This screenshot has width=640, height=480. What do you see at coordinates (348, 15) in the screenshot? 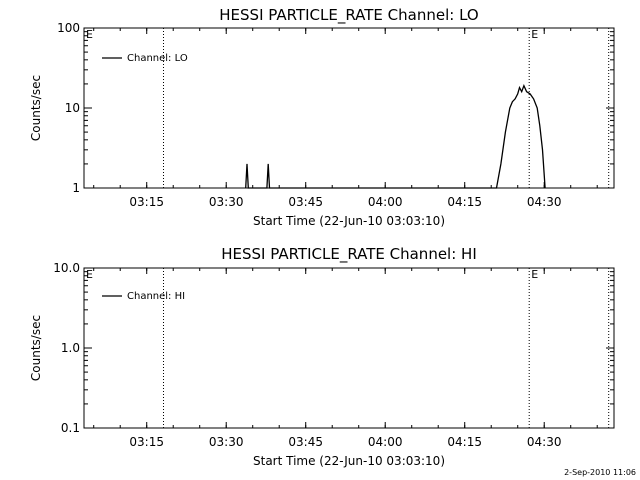
I see `chart-title: HESSI PARTICLE_RATE Channel: LO` at bounding box center [348, 15].